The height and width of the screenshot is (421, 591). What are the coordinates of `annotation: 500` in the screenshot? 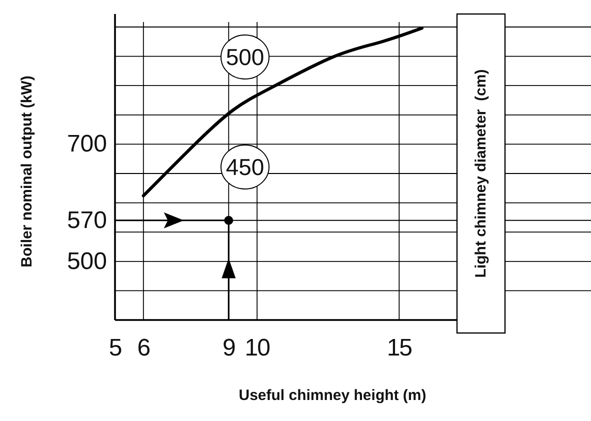 It's located at (245, 57).